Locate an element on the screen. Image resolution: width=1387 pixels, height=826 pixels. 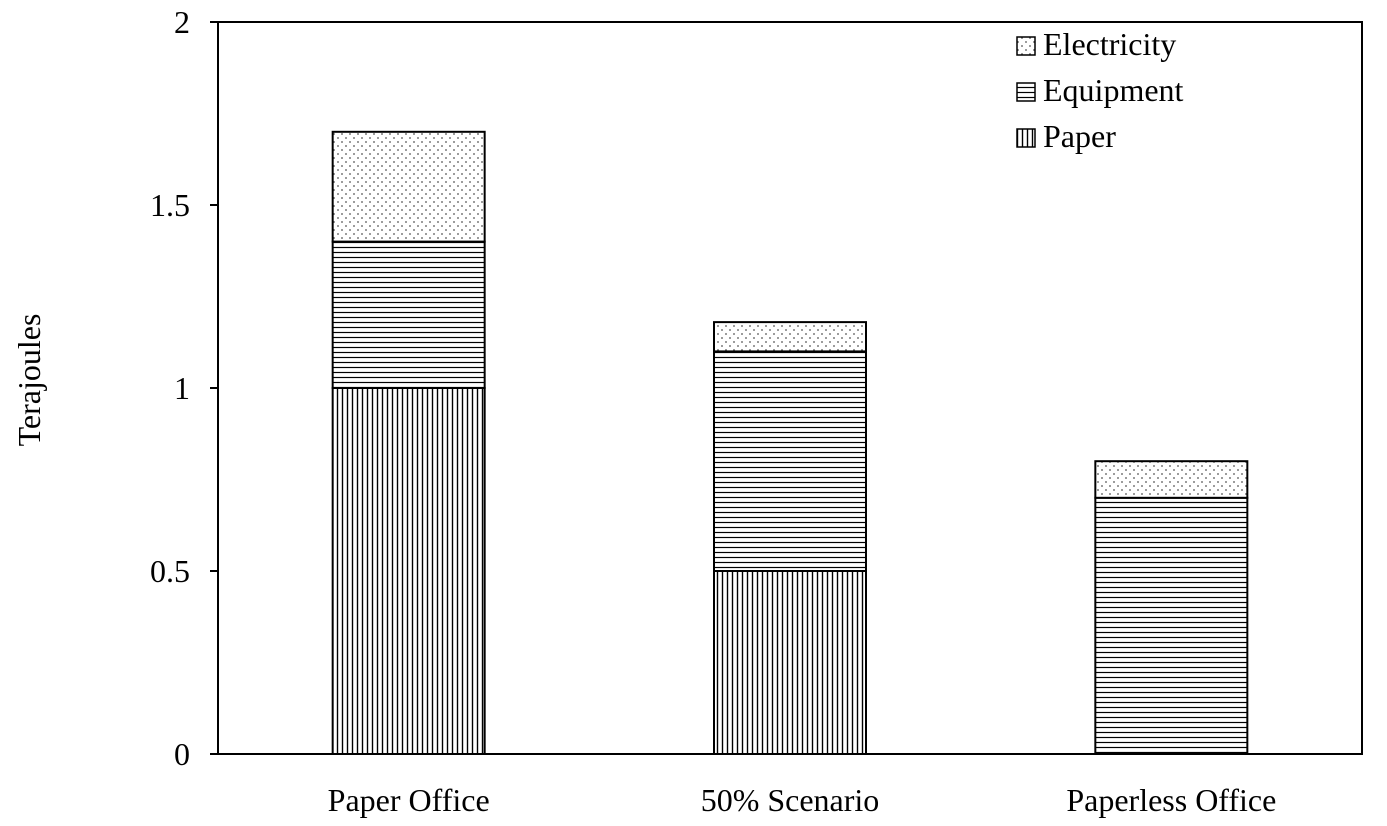
x-axis-labels: Paper Office 50% Scenario Paperless Office is located at coordinates (802, 800).